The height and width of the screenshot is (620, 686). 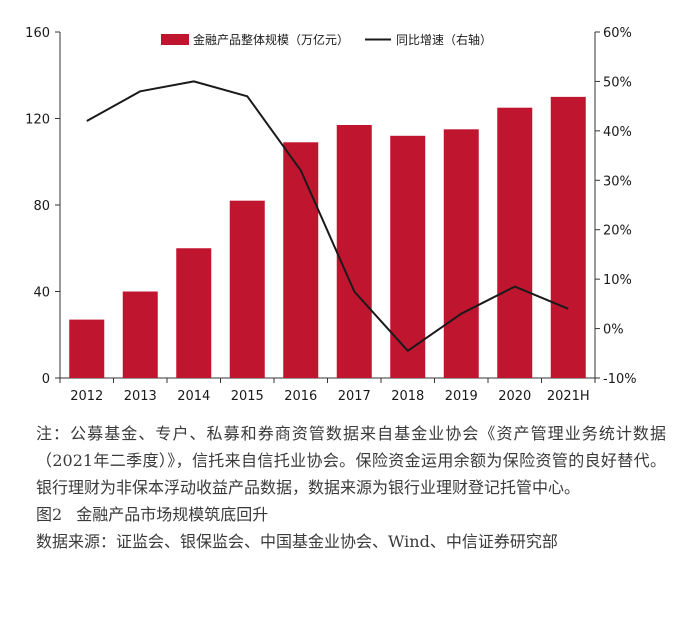 I want to click on x-tick-label: 2015, so click(x=247, y=396).